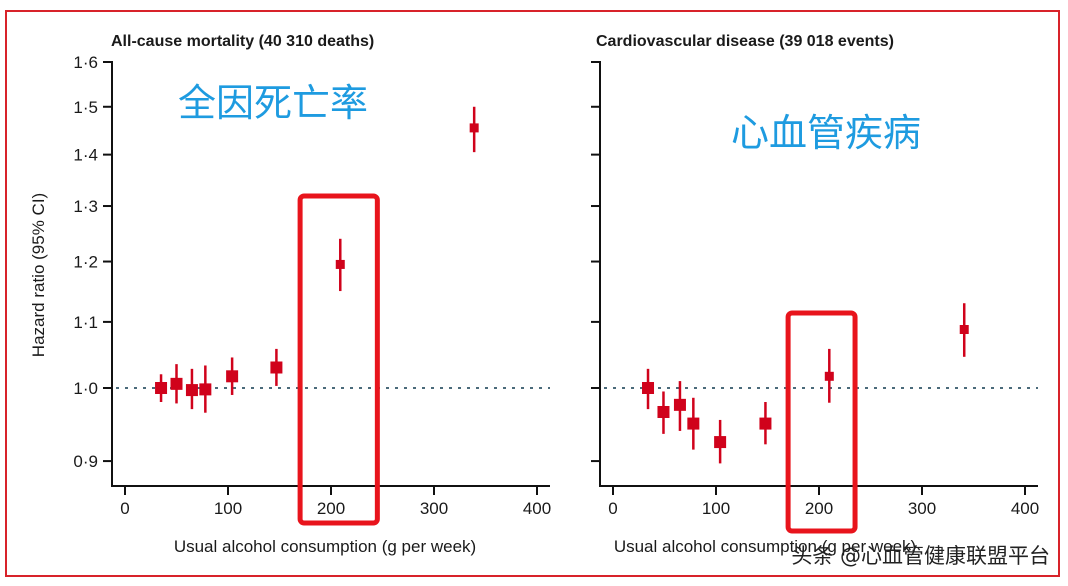  What do you see at coordinates (242, 41) in the screenshot?
I see `panel-title: All-cause mortality (40 310 deaths)` at bounding box center [242, 41].